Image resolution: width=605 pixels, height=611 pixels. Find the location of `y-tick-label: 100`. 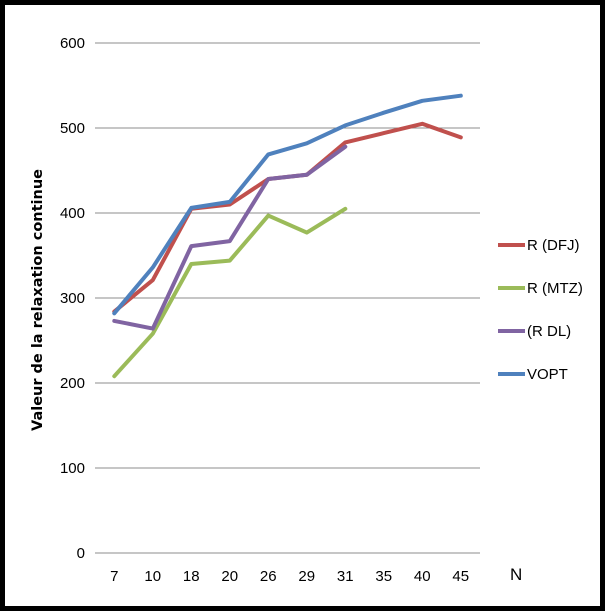

y-tick-label: 100 is located at coordinates (72, 468).